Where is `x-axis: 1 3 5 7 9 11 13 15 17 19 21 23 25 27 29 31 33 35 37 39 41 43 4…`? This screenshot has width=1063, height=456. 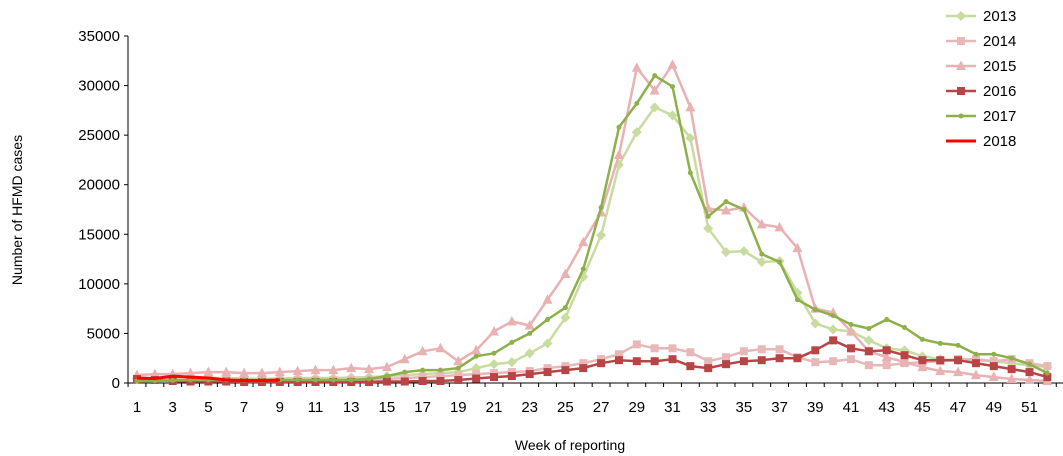
x-axis: 1 3 5 7 9 11 13 15 17 19 21 23 25 27 29 31 33 35 37 39 41 43 4… is located at coordinates (595, 399).